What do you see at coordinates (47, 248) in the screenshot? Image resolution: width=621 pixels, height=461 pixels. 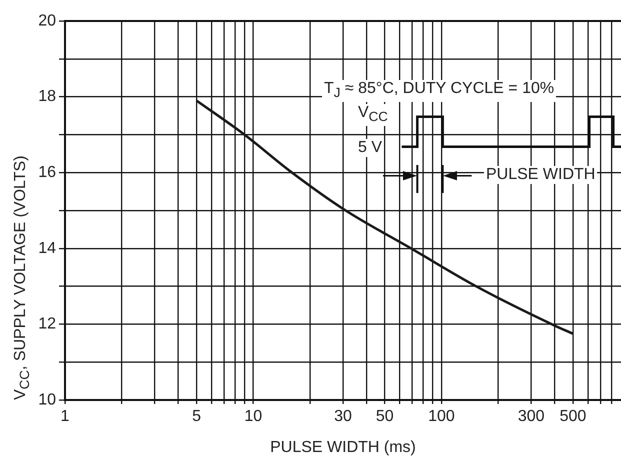 I see `y-tick-label: 14` at bounding box center [47, 248].